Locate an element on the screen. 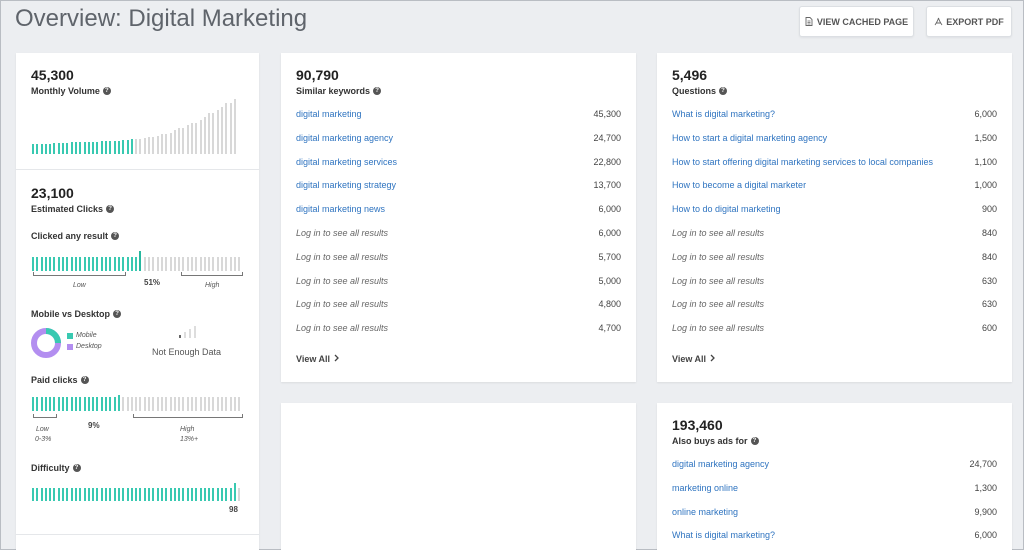 The height and width of the screenshot is (550, 1024). view-all-similar-button: View All is located at coordinates (318, 359).